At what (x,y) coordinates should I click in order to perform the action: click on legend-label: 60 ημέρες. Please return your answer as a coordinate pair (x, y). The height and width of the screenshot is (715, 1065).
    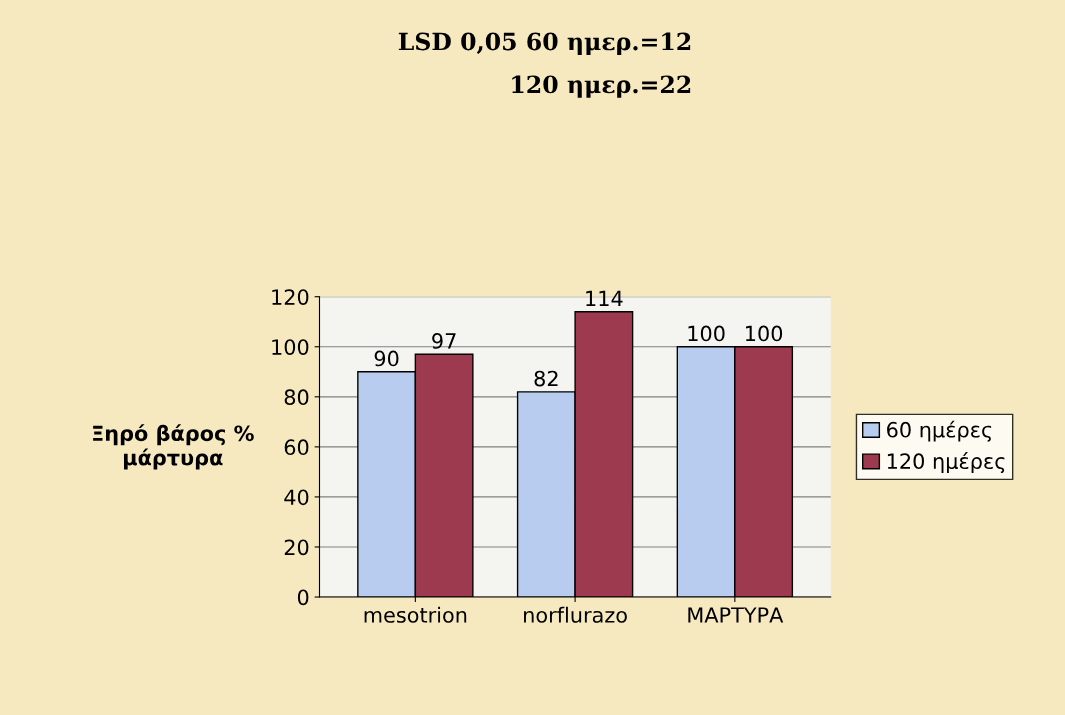
    Looking at the image, I should click on (939, 431).